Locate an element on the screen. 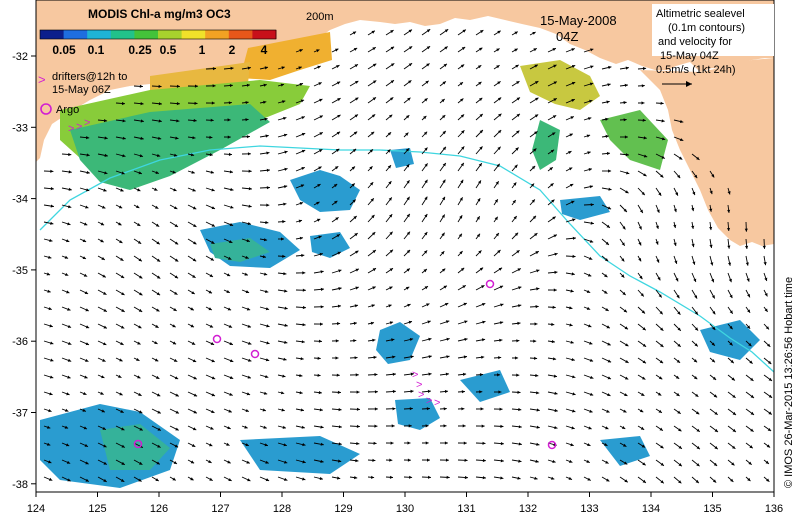 Image resolution: width=800 pixels, height=520 pixels. y-axis: -32 -33 -34 -35 -36 -37 -38 is located at coordinates (24, 271).